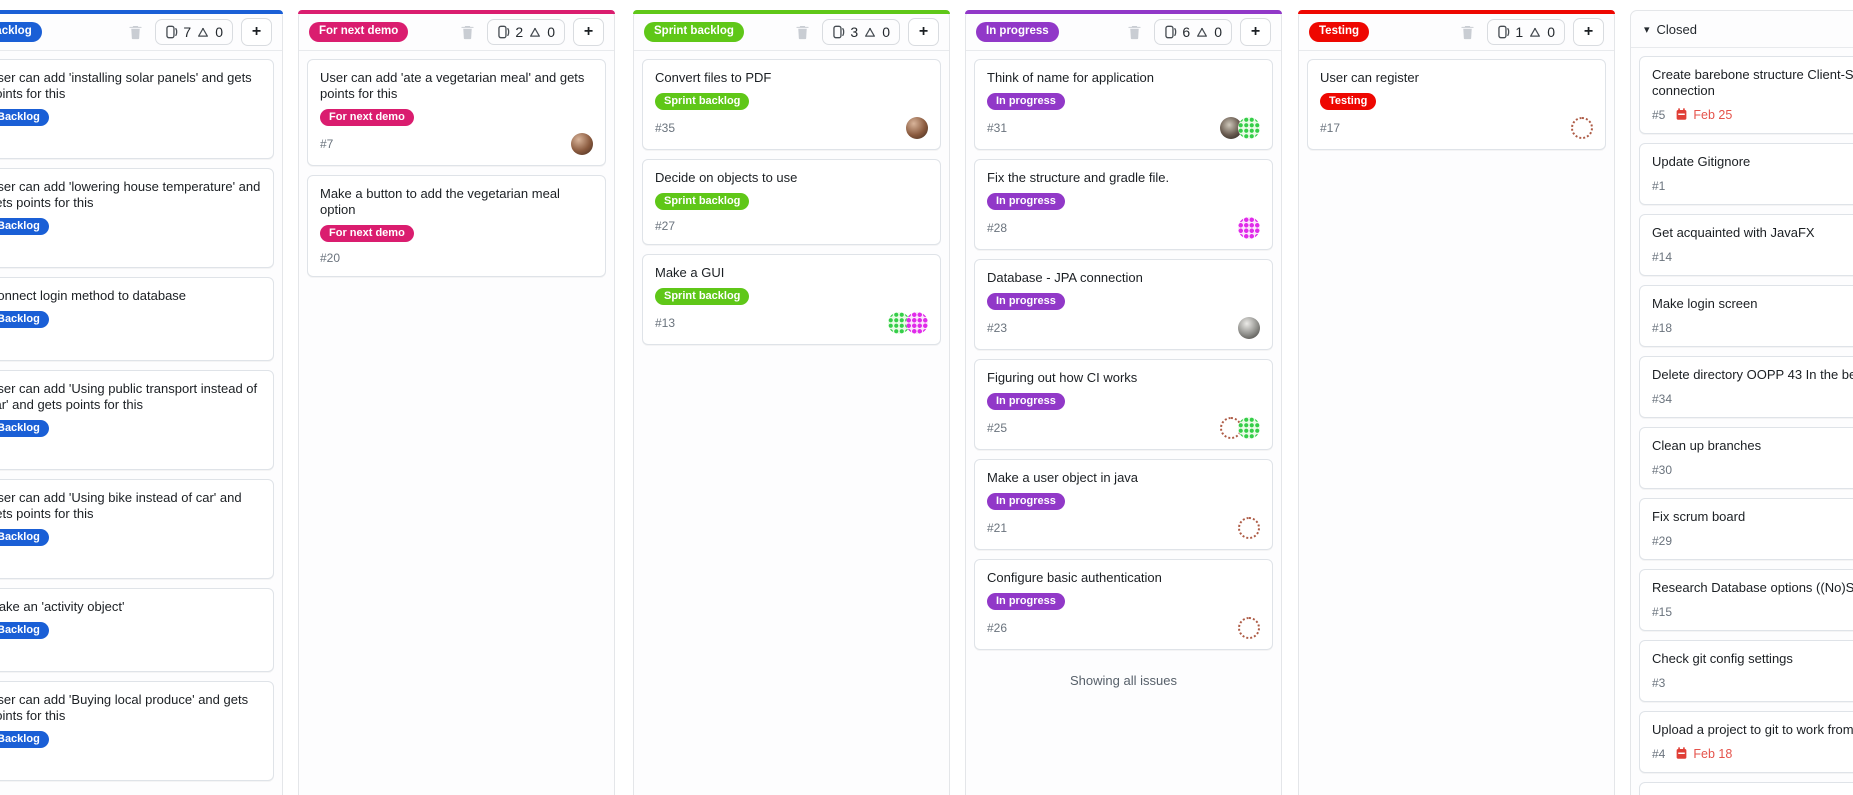  I want to click on milestone-count: 0, so click(219, 32).